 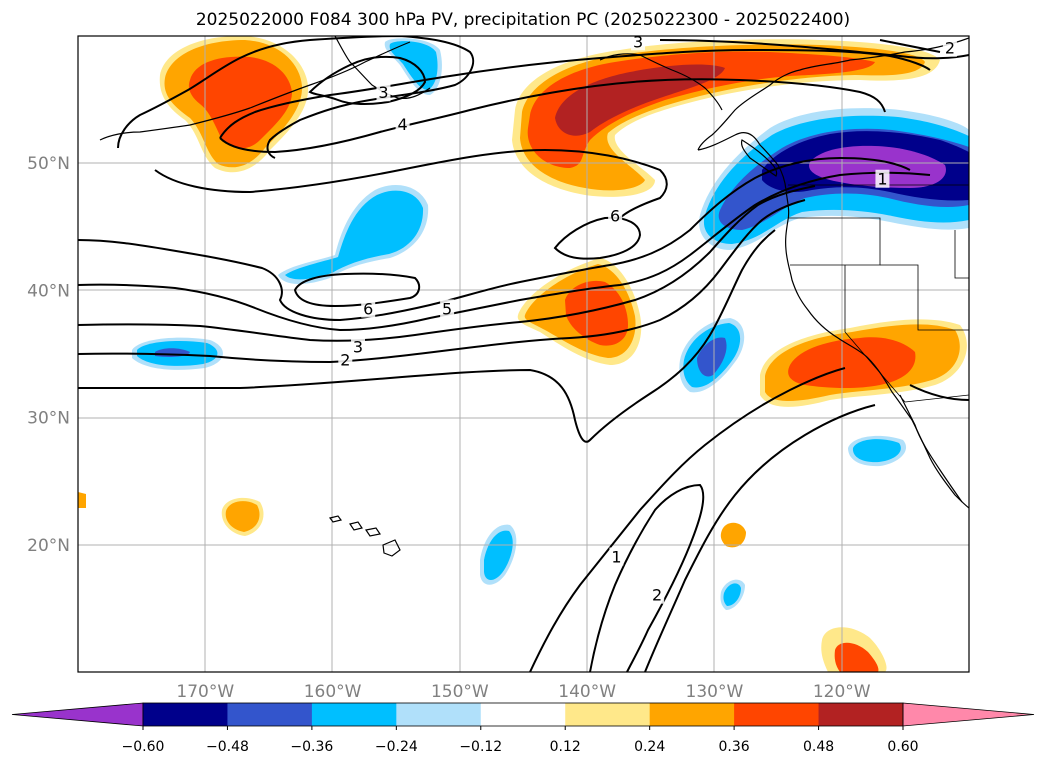 What do you see at coordinates (732, 594) in the screenshot?
I see `negative-area-south-2-cyan` at bounding box center [732, 594].